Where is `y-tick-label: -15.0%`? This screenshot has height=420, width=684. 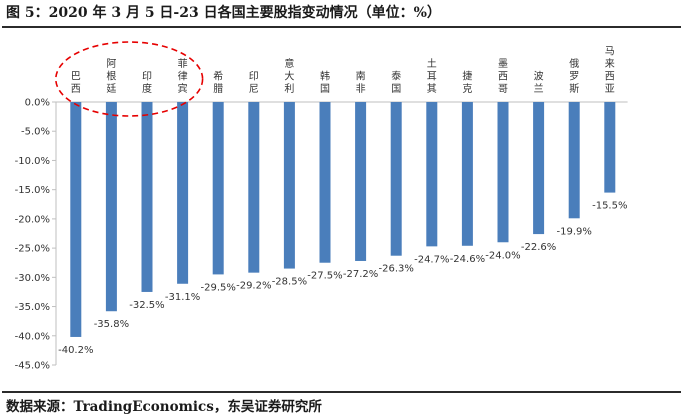
y-tick-label: -15.0% is located at coordinates (32, 190).